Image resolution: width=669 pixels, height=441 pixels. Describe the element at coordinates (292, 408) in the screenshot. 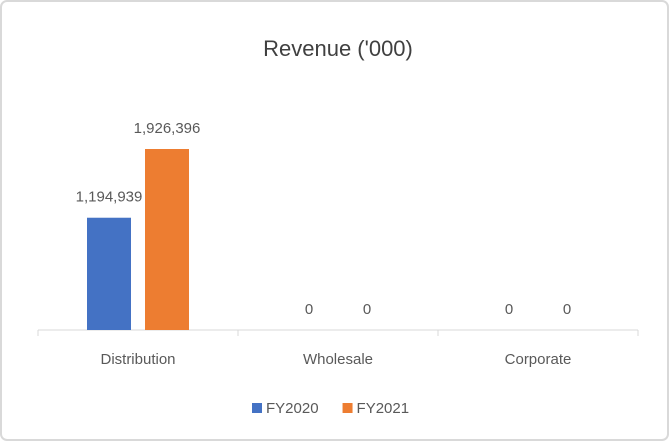

I see `legend-label: FY2020` at that location.